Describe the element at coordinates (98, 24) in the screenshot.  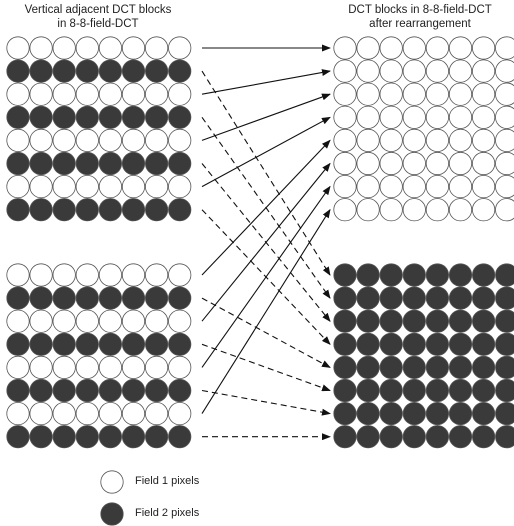
I see `left-title-line2: in 8-8-field-DCT` at that location.